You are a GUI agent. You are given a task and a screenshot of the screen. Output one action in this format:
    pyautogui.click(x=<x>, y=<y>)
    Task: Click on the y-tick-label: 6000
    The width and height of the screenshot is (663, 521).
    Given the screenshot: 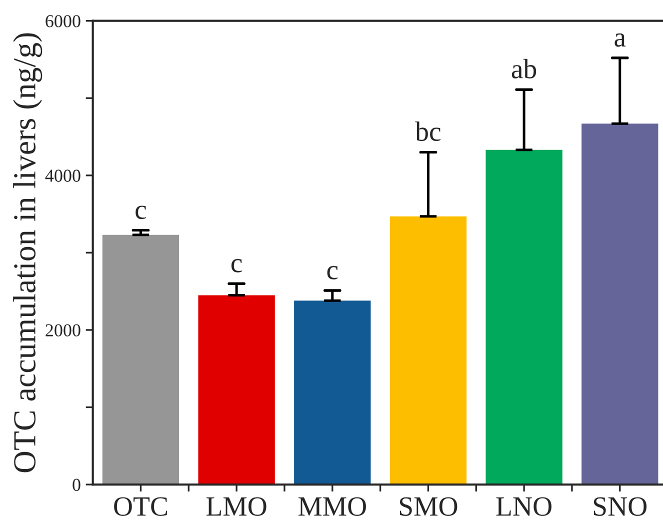 What is the action you would take?
    pyautogui.click(x=63, y=21)
    